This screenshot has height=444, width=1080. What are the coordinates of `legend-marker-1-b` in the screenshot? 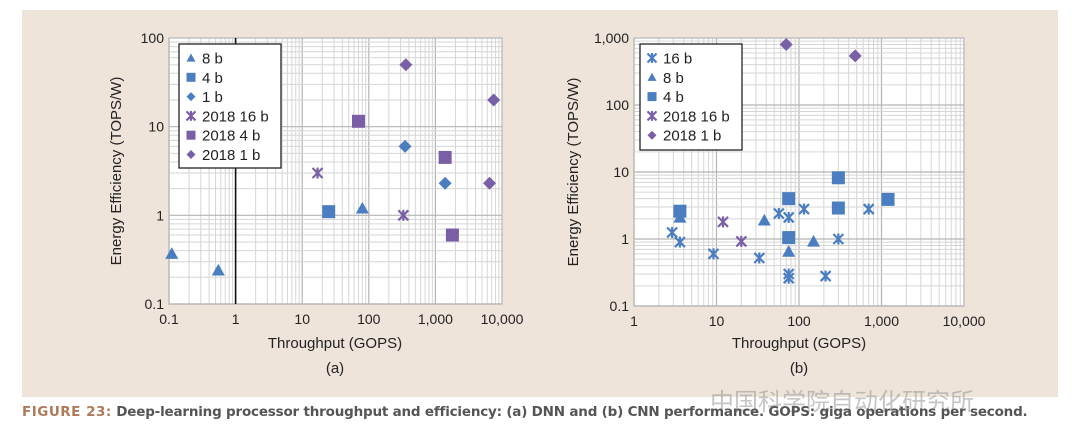 It's located at (191, 97).